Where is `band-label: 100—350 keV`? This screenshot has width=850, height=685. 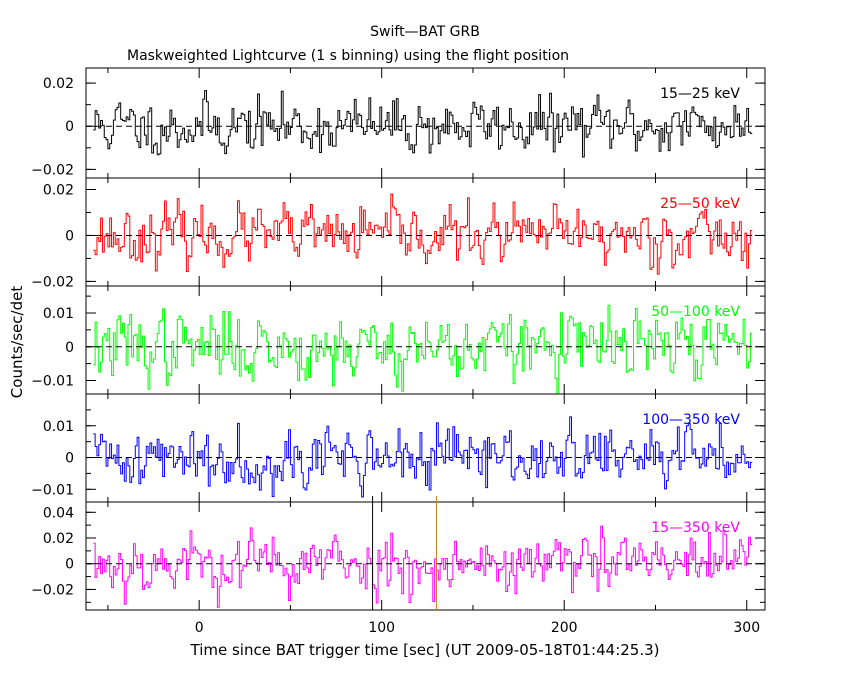 band-label: 100—350 keV is located at coordinates (691, 420).